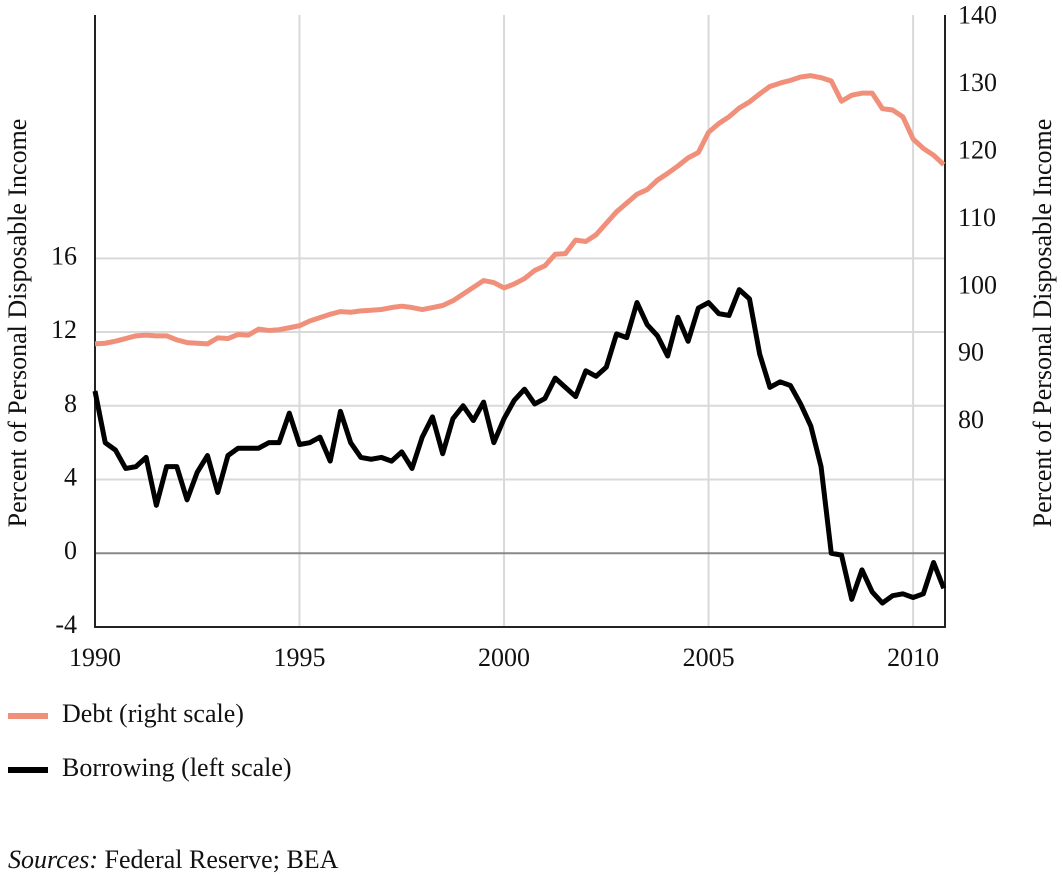 This screenshot has height=883, width=1062. What do you see at coordinates (709, 657) in the screenshot?
I see `x-tick-label: 2005` at bounding box center [709, 657].